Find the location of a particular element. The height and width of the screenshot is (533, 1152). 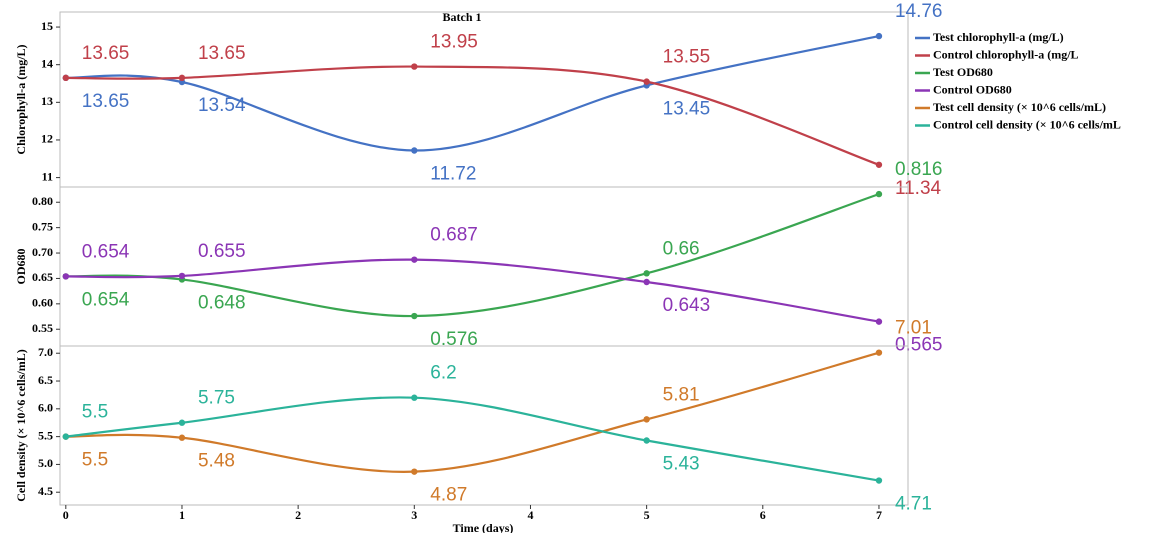

data-label: 5.43 is located at coordinates (681, 464).